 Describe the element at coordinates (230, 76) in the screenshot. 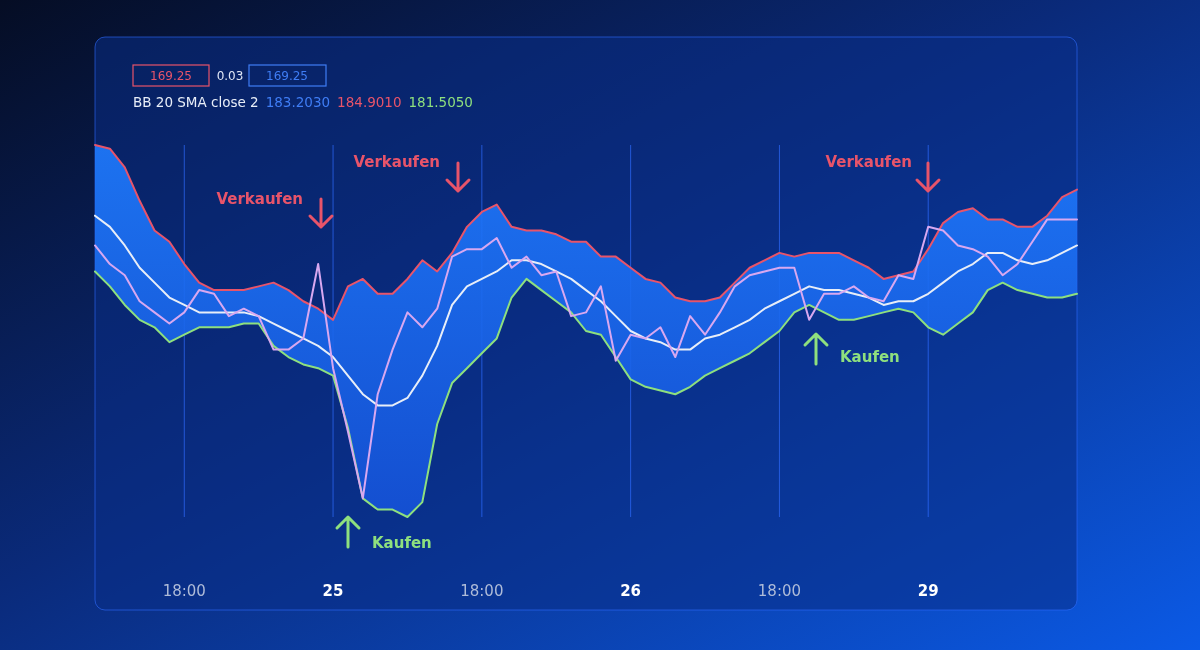

I see `text: 0.03` at that location.